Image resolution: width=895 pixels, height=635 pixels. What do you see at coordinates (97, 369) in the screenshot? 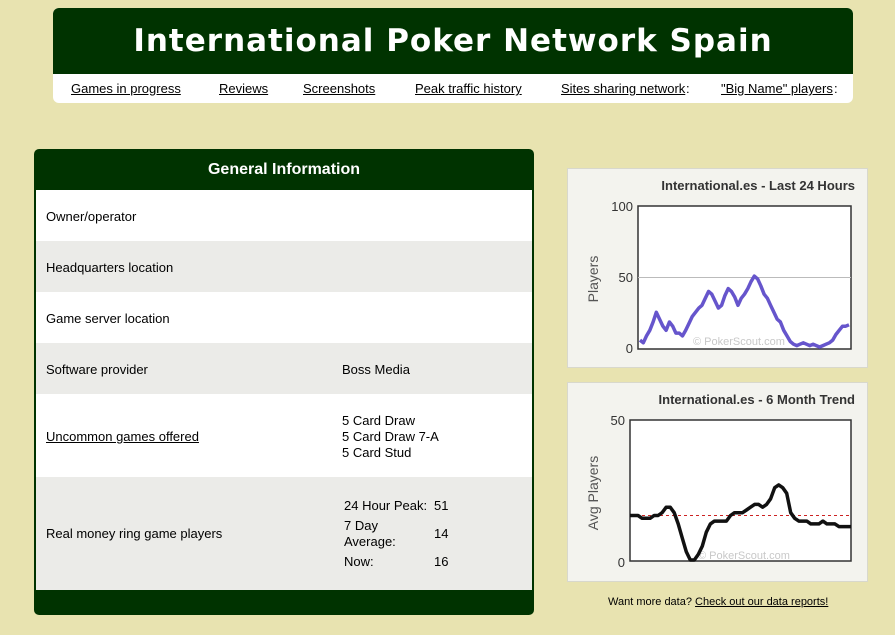
I see `software-label: Software provider` at bounding box center [97, 369].